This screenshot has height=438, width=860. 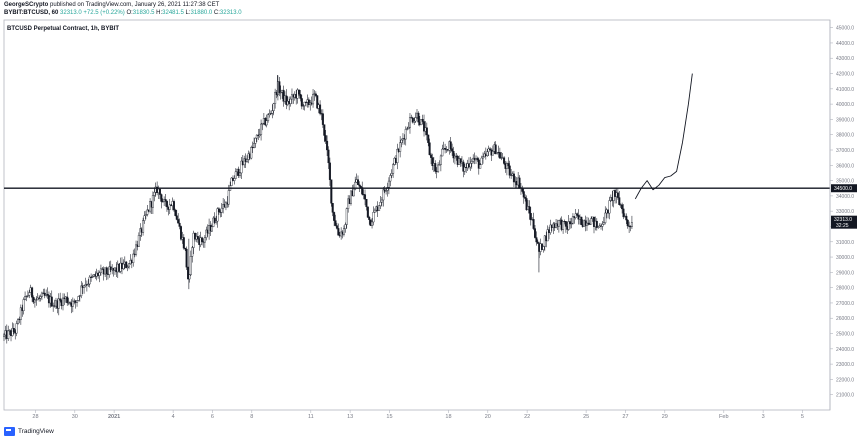 What do you see at coordinates (845, 289) in the screenshot?
I see `y-tick-label: 28000.0` at bounding box center [845, 289].